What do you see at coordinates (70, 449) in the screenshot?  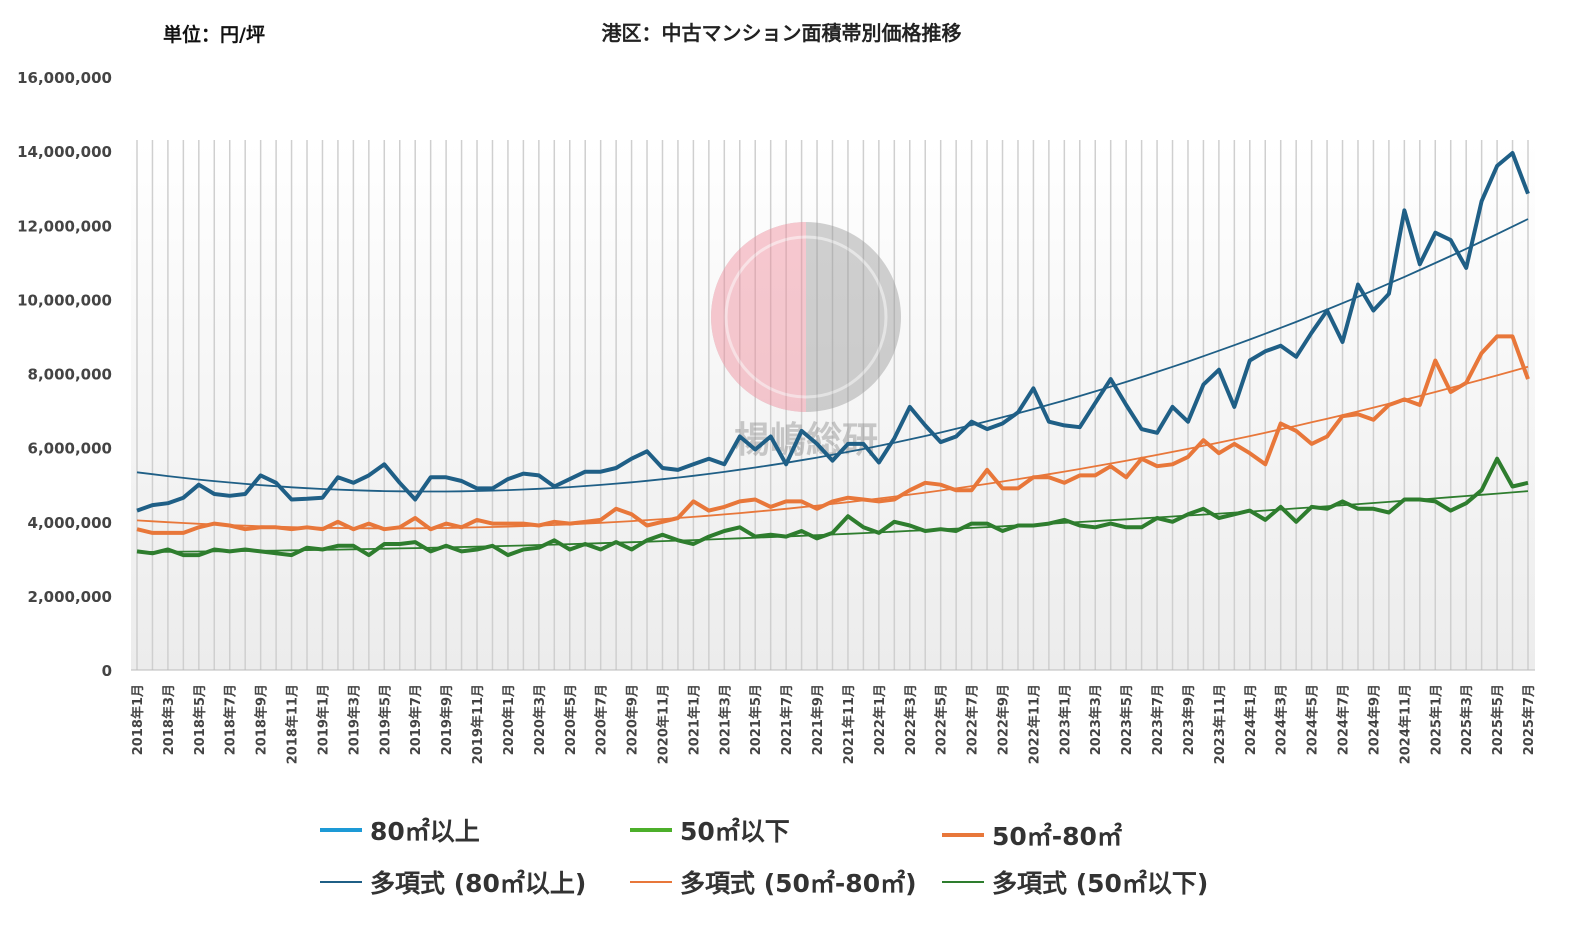 I see `y-tick-label: 6,000,000` at bounding box center [70, 449].